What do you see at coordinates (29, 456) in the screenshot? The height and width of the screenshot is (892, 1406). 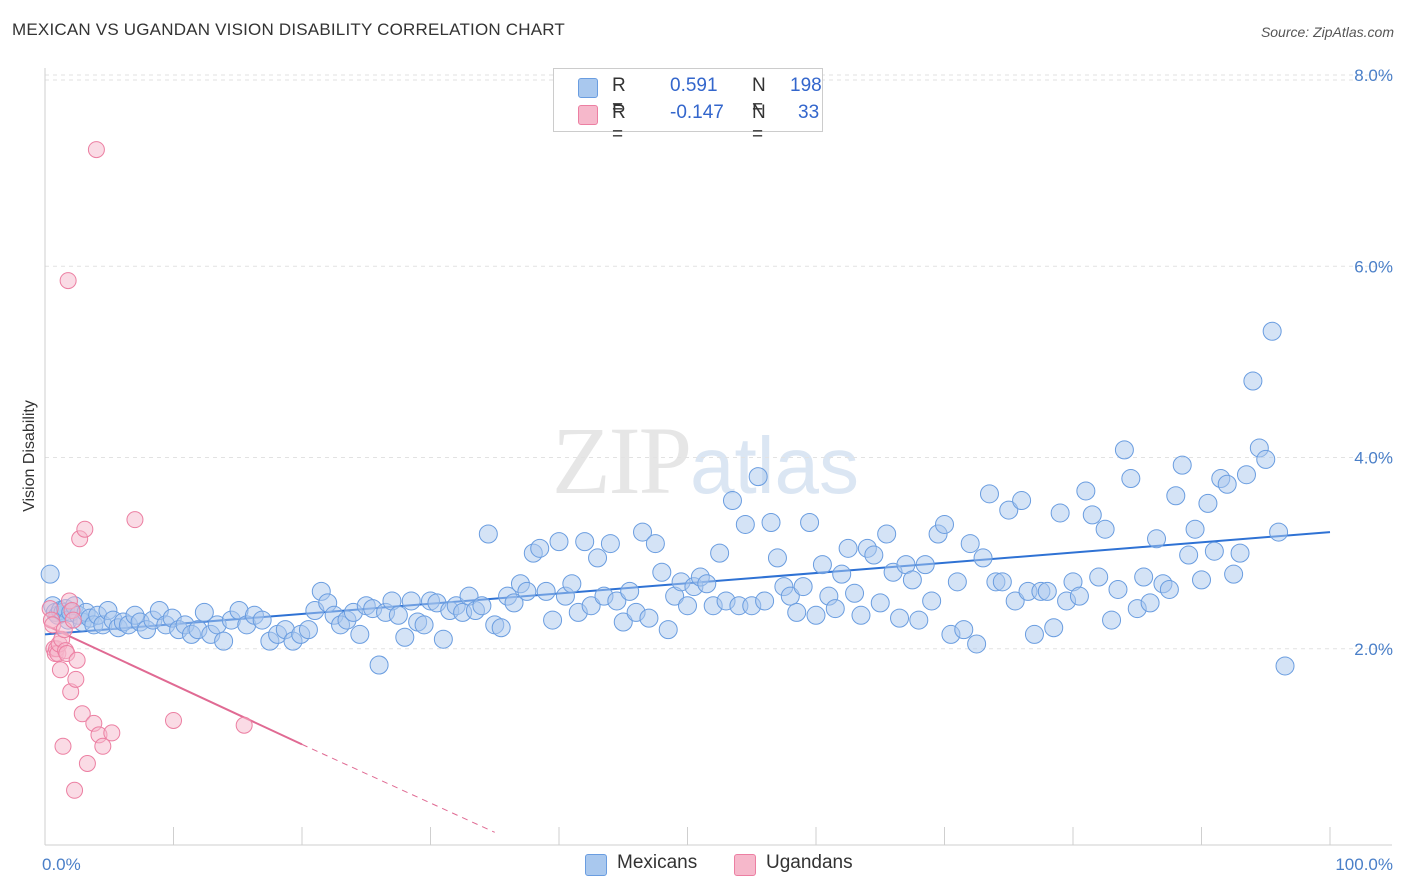 I see `y-axis-label: Vision Disability` at bounding box center [29, 456].